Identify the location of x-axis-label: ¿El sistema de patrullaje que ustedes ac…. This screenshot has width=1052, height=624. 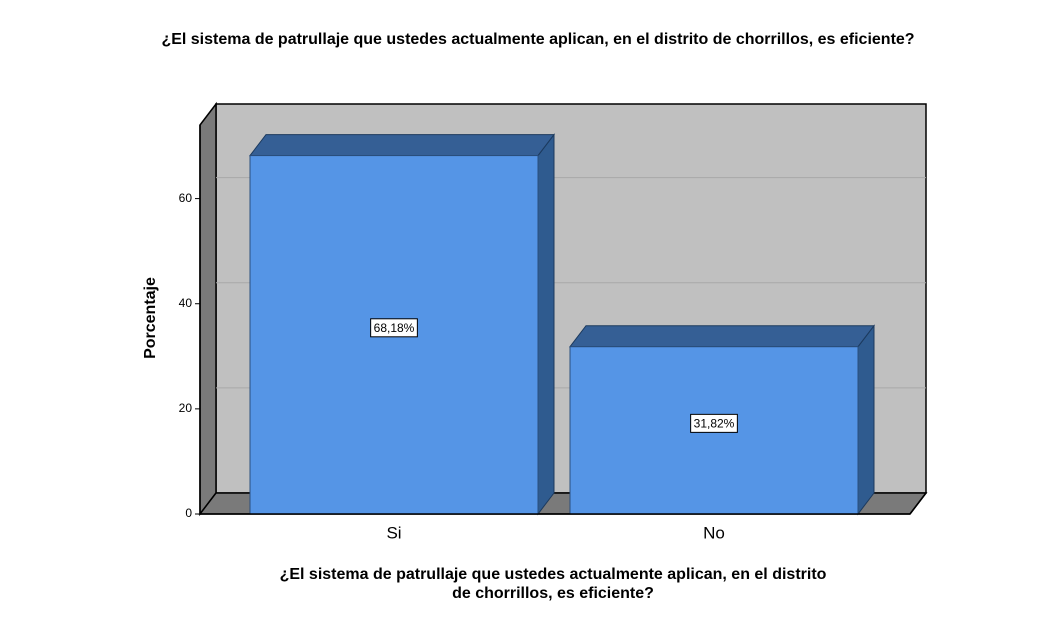
(553, 574).